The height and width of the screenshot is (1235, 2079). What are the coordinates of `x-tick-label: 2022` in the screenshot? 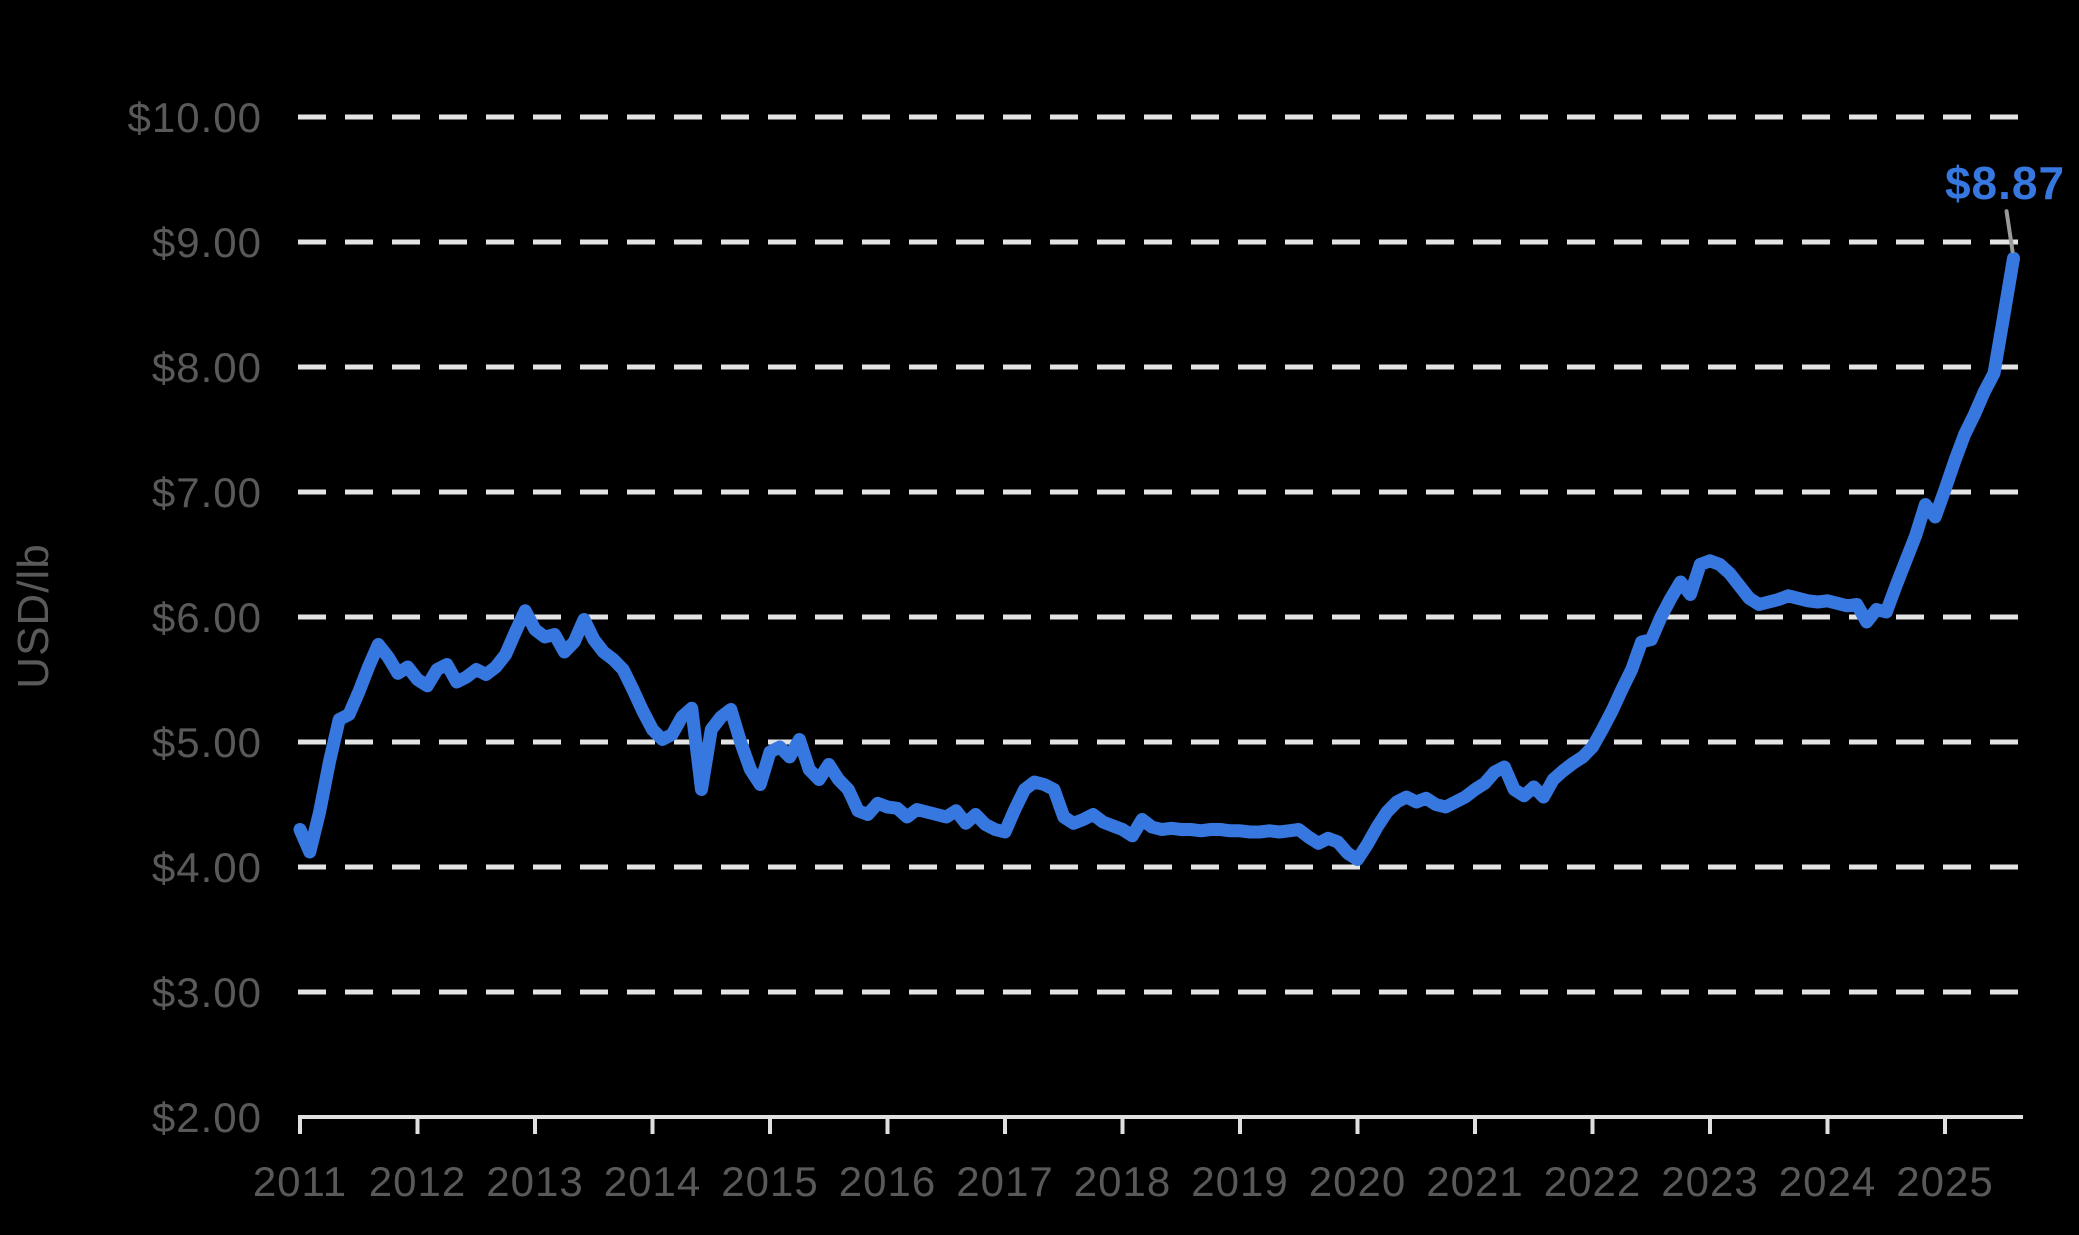 It's located at (1592, 1181).